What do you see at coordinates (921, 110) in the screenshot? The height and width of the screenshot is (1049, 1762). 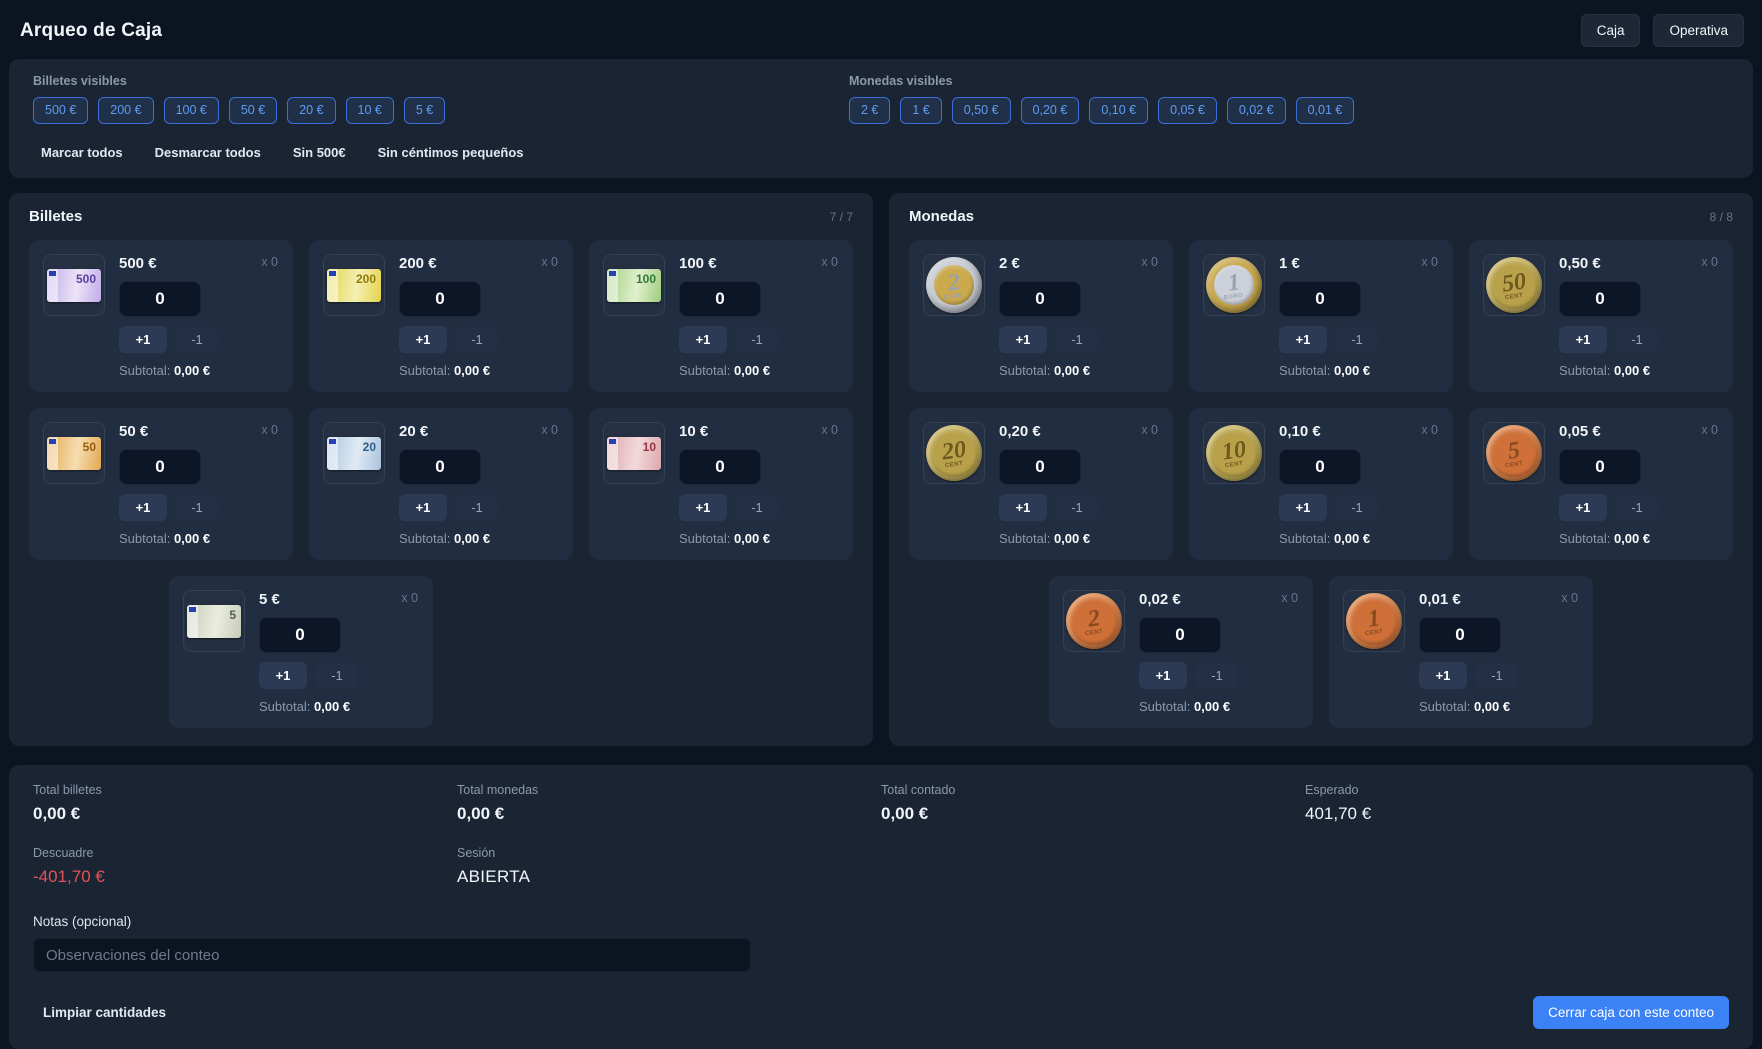 I see `coin-chip-1: 1 €` at bounding box center [921, 110].